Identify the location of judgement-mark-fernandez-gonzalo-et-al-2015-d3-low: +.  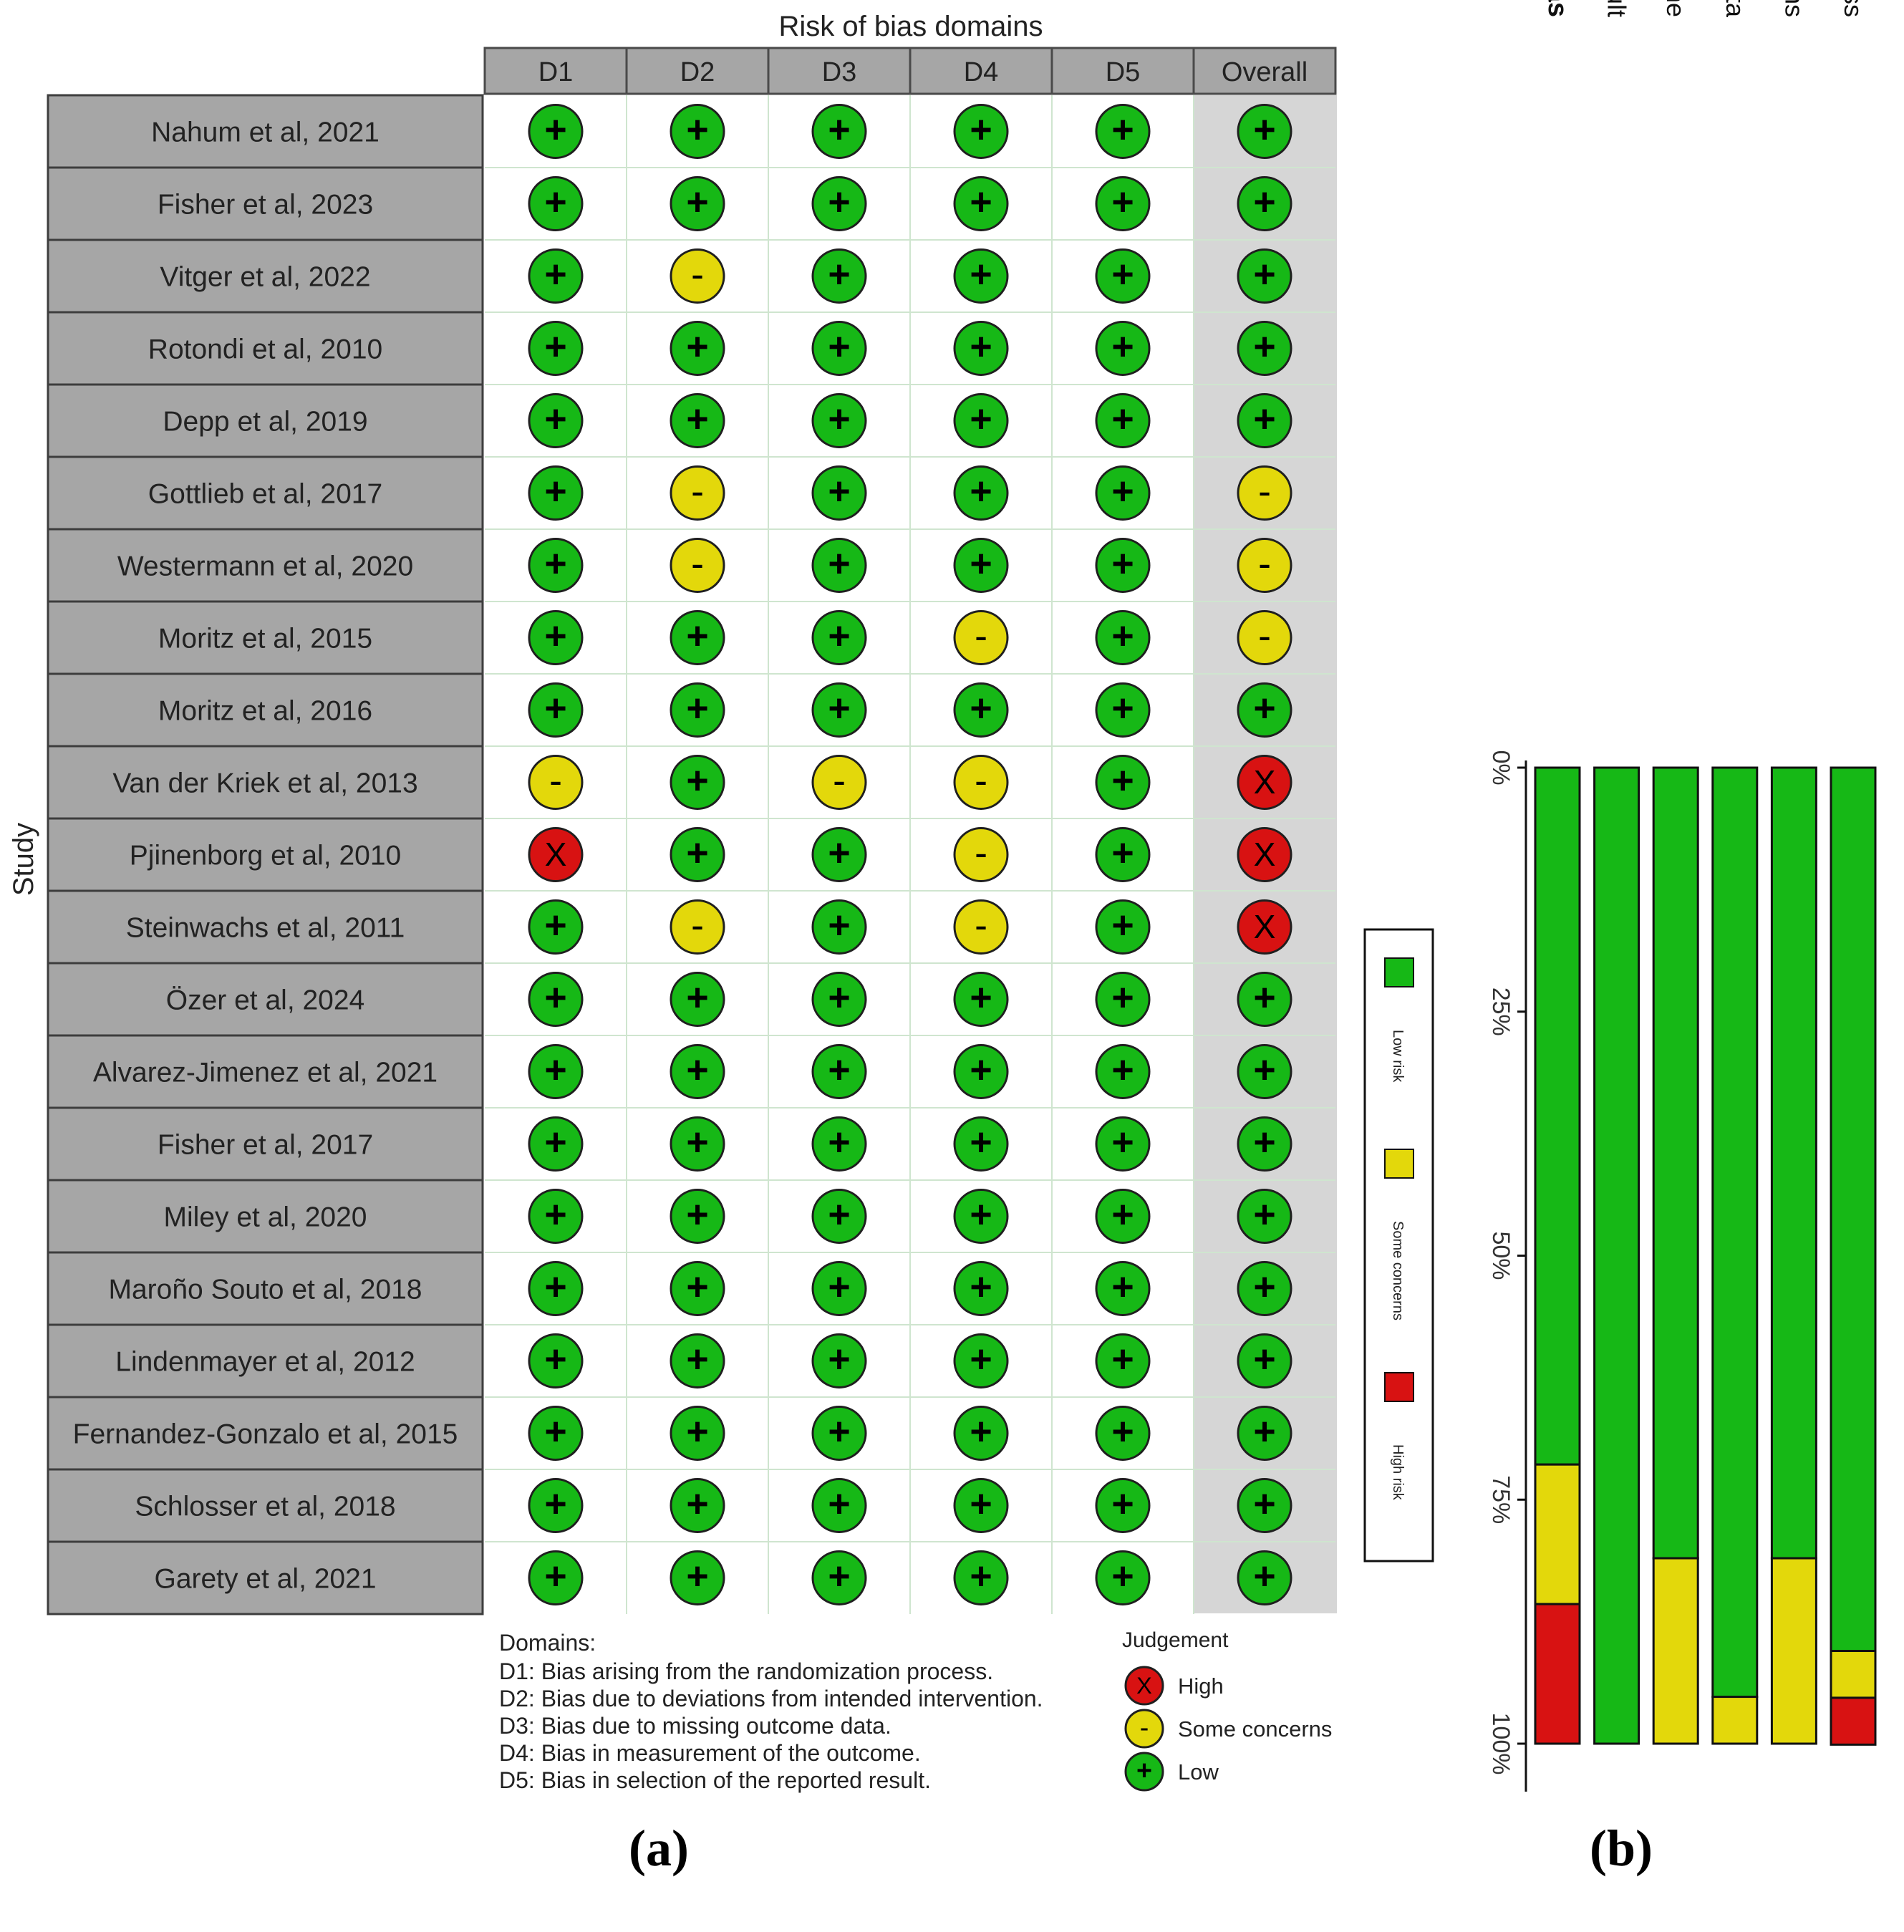
(839, 1433).